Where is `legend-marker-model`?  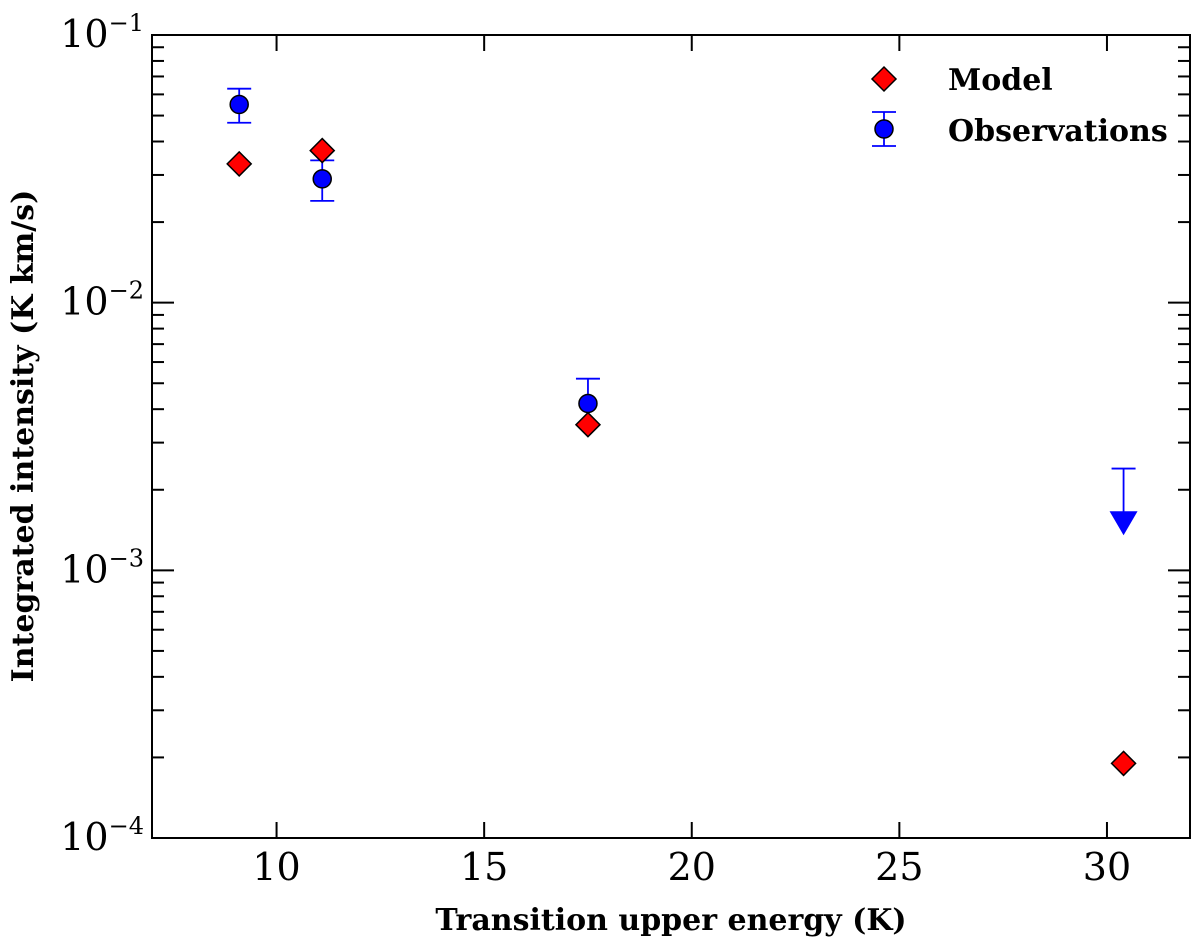 legend-marker-model is located at coordinates (884, 79).